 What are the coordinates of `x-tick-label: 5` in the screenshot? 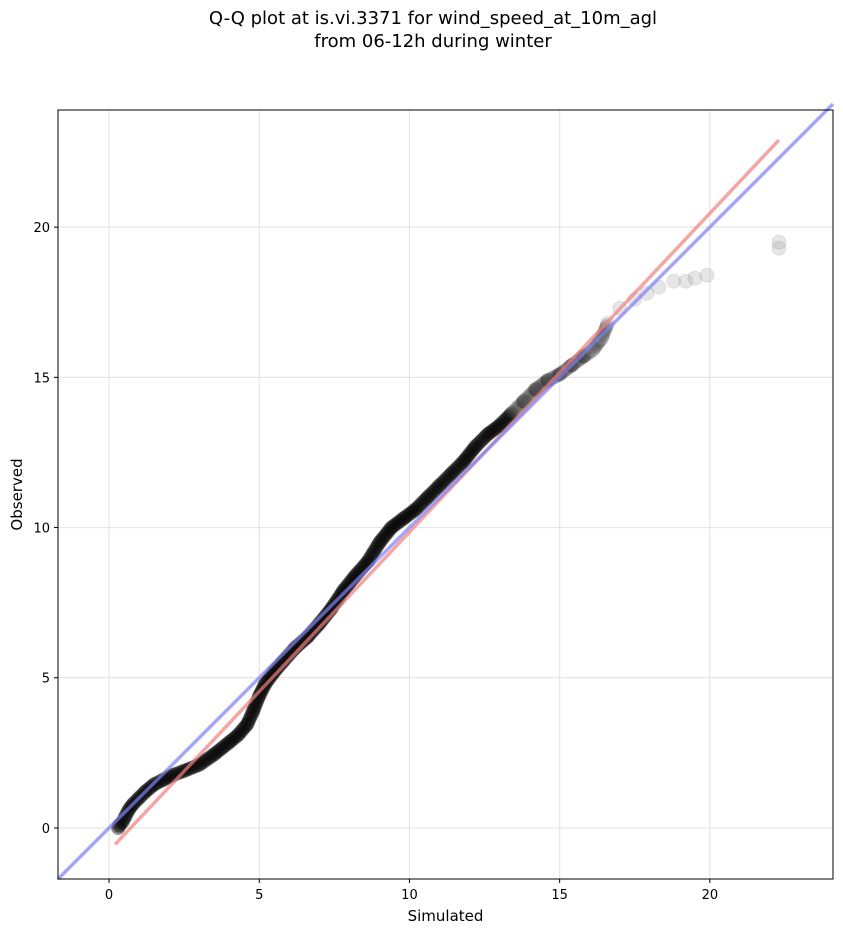 It's located at (259, 895).